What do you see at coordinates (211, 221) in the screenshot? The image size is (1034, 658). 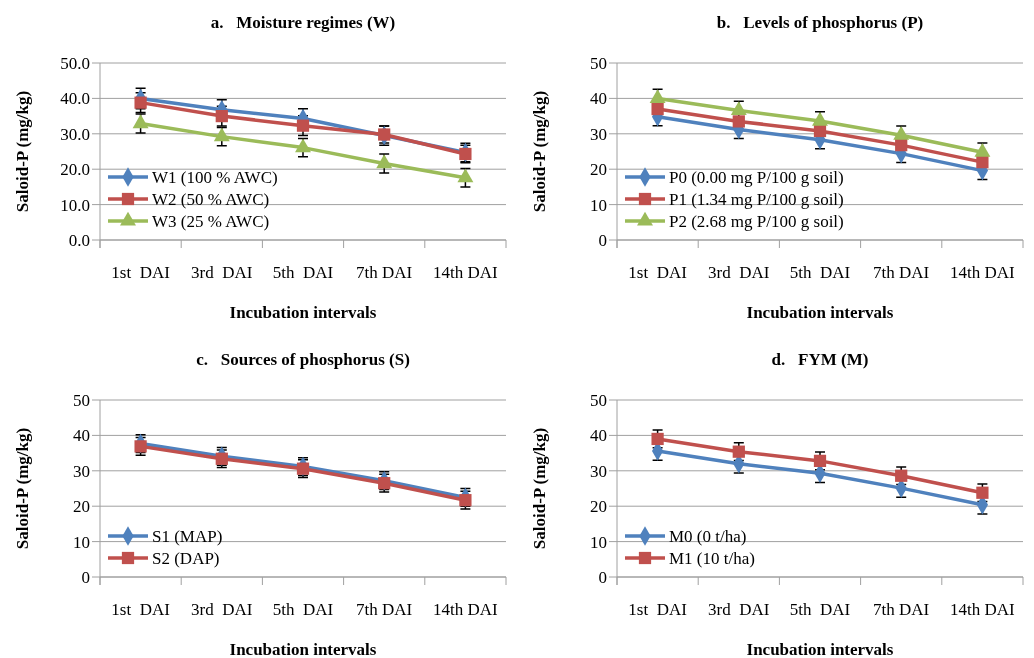 I see `legend-label: W3 (25 % AWC)` at bounding box center [211, 221].